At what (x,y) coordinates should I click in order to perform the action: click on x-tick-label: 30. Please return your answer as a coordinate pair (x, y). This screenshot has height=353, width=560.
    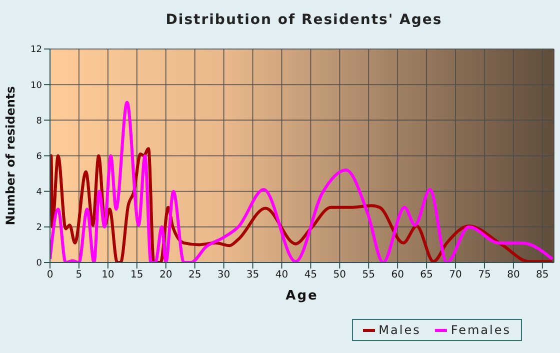
    Looking at the image, I should click on (223, 275).